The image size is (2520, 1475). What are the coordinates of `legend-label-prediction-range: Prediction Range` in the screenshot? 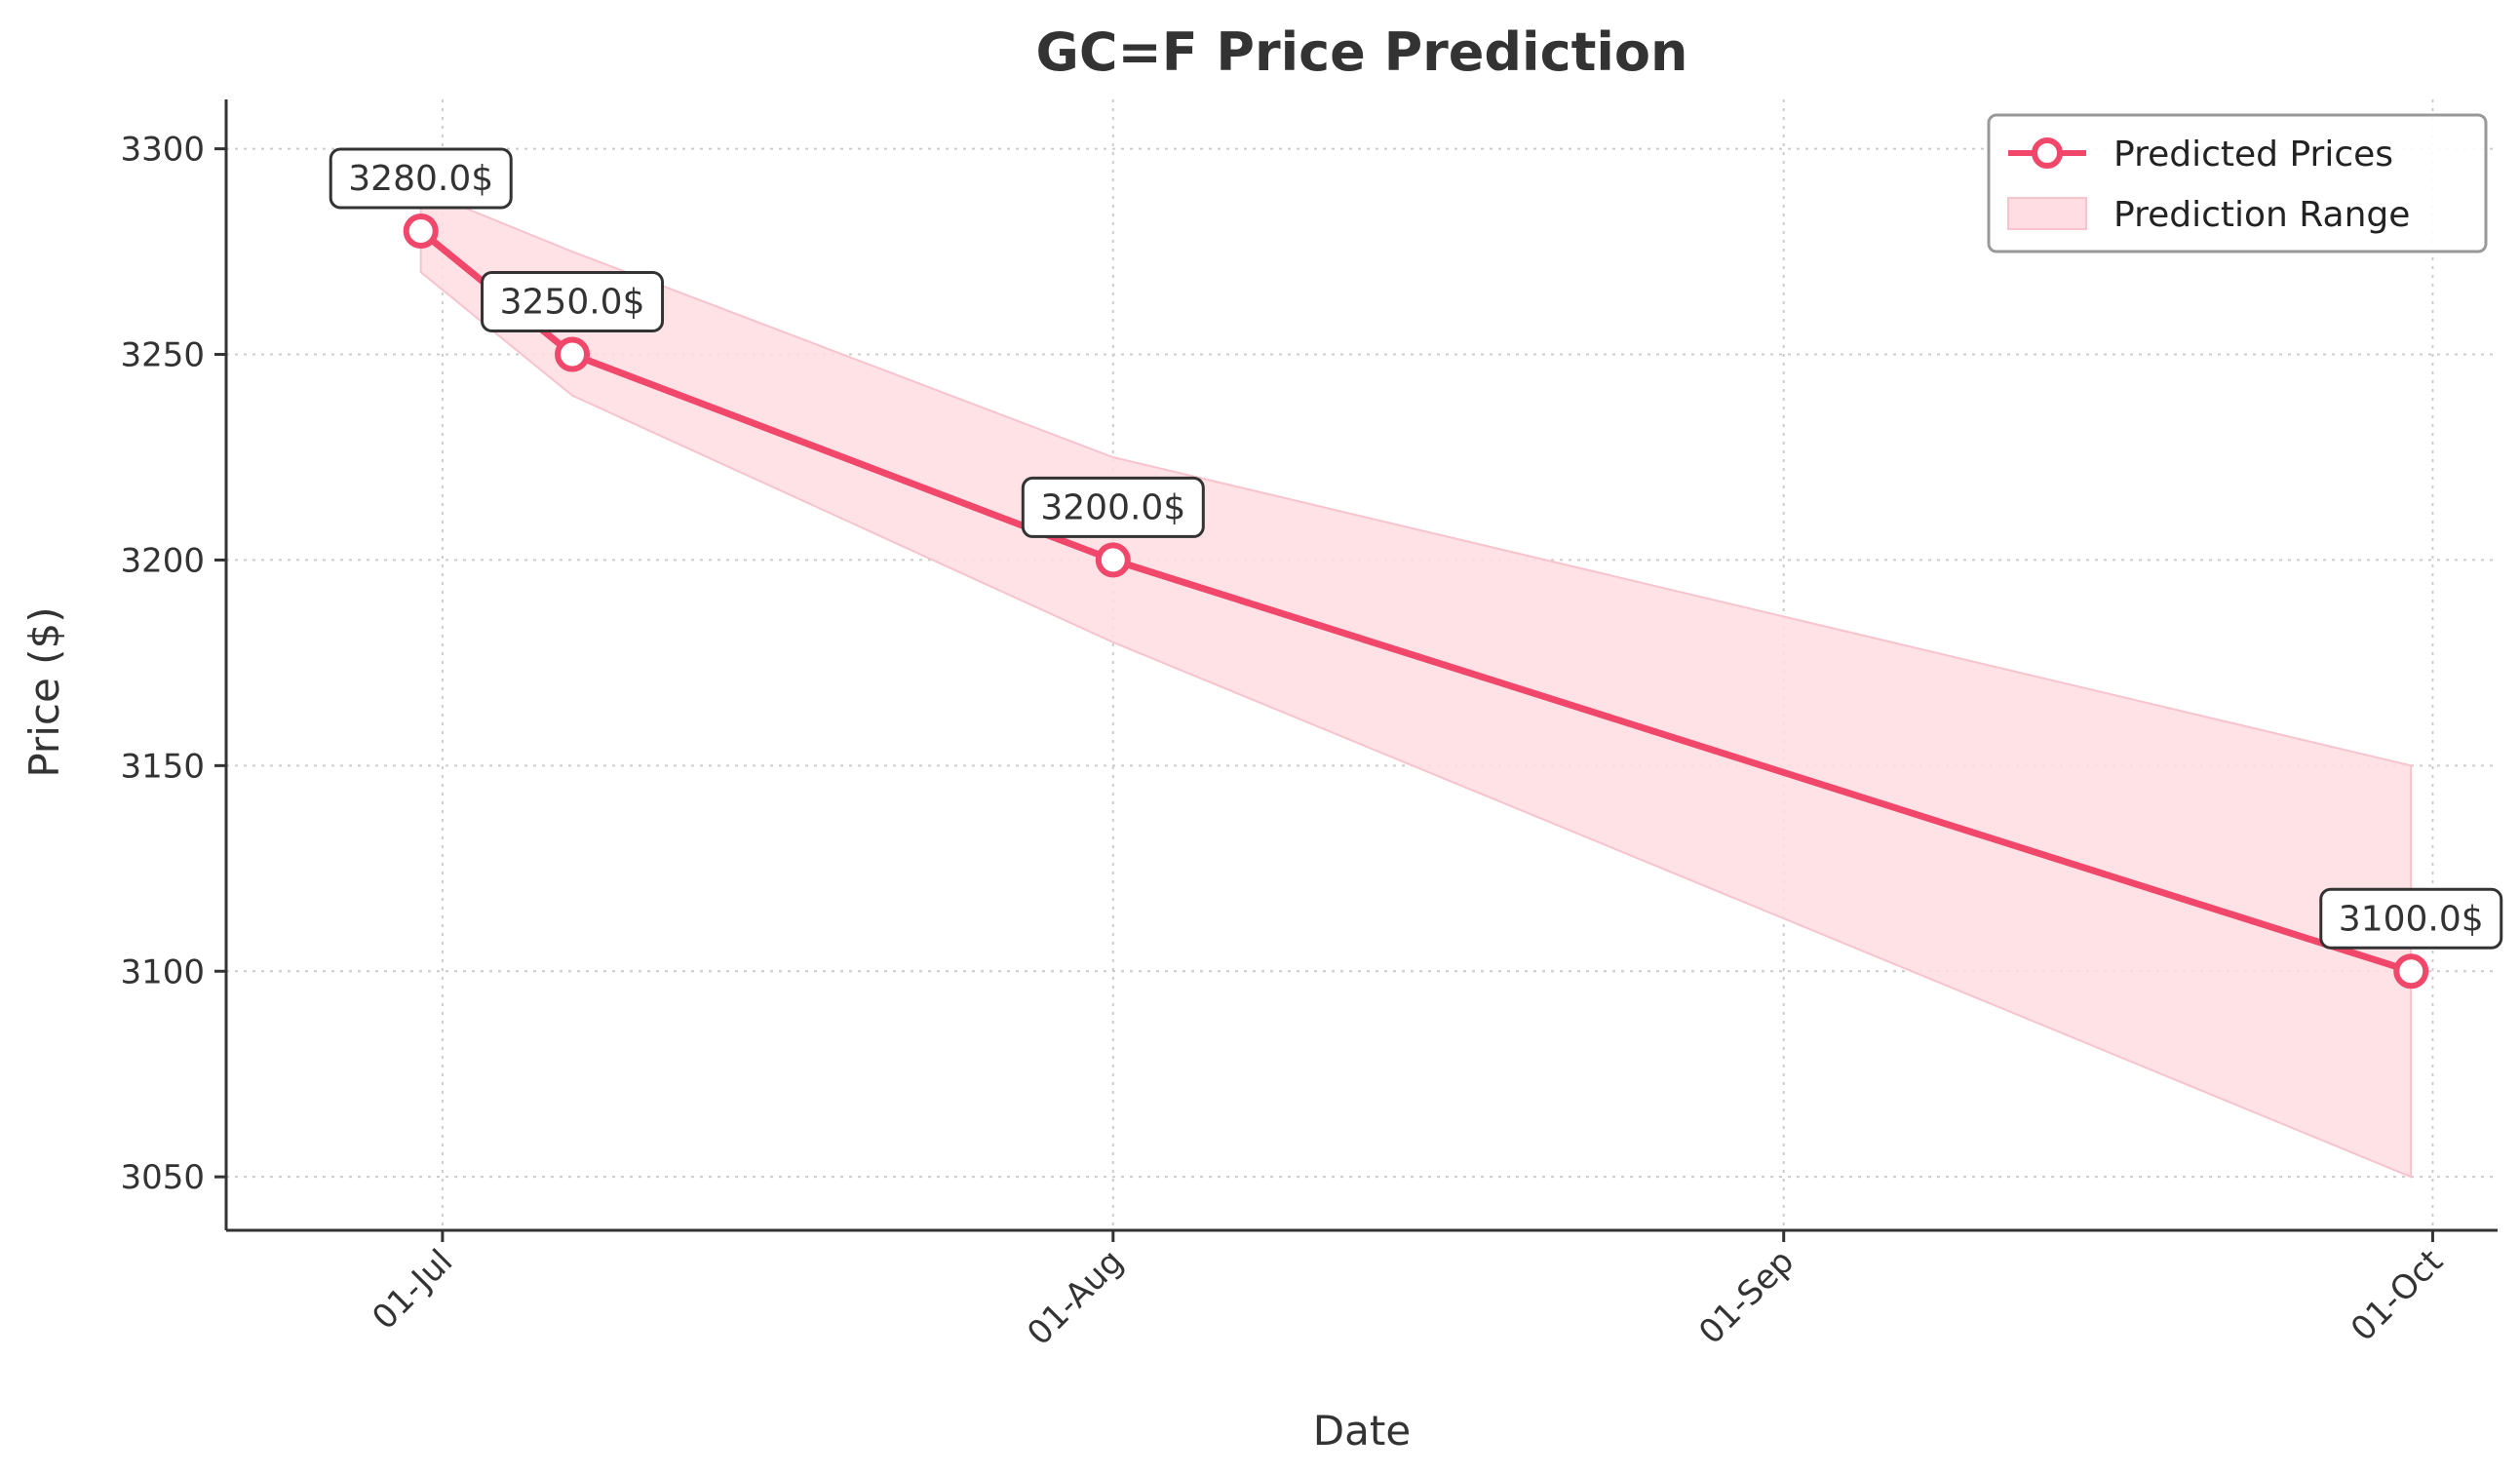 It's located at (2261, 215).